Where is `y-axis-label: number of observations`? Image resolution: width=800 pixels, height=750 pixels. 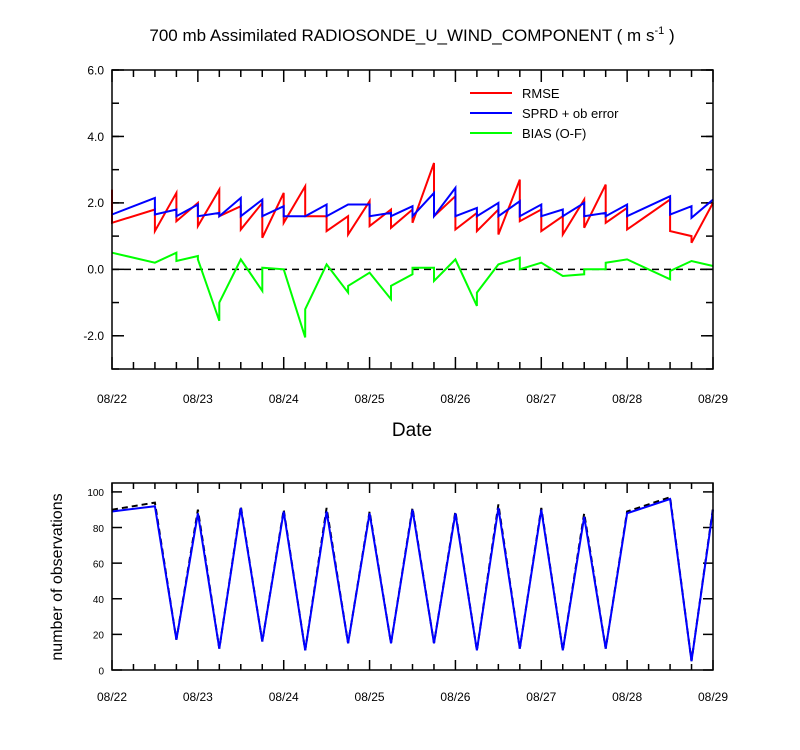
y-axis-label: number of observations is located at coordinates (57, 576).